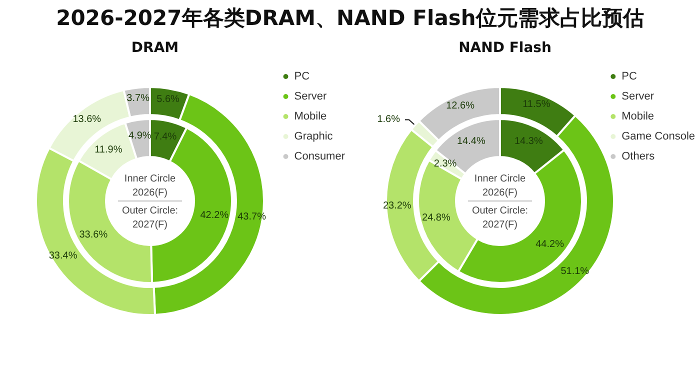 This screenshot has width=700, height=376. I want to click on chart-title: 2026-2027年各类DRAM、NAND Flash位元需求占比预估, so click(350, 18).